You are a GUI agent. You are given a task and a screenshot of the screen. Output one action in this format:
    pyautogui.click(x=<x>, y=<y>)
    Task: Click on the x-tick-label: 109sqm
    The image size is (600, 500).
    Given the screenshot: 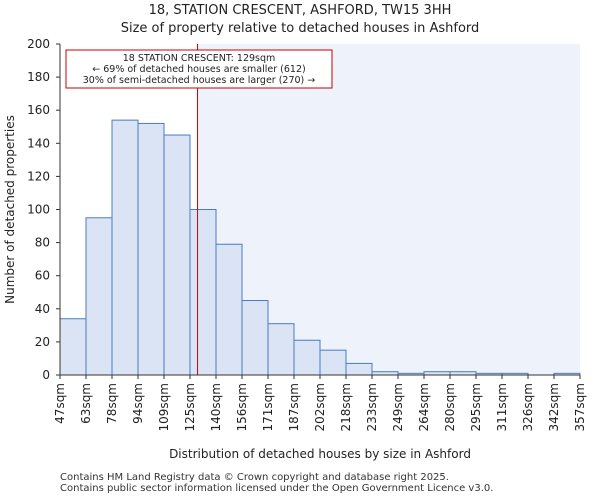 What is the action you would take?
    pyautogui.click(x=164, y=407)
    